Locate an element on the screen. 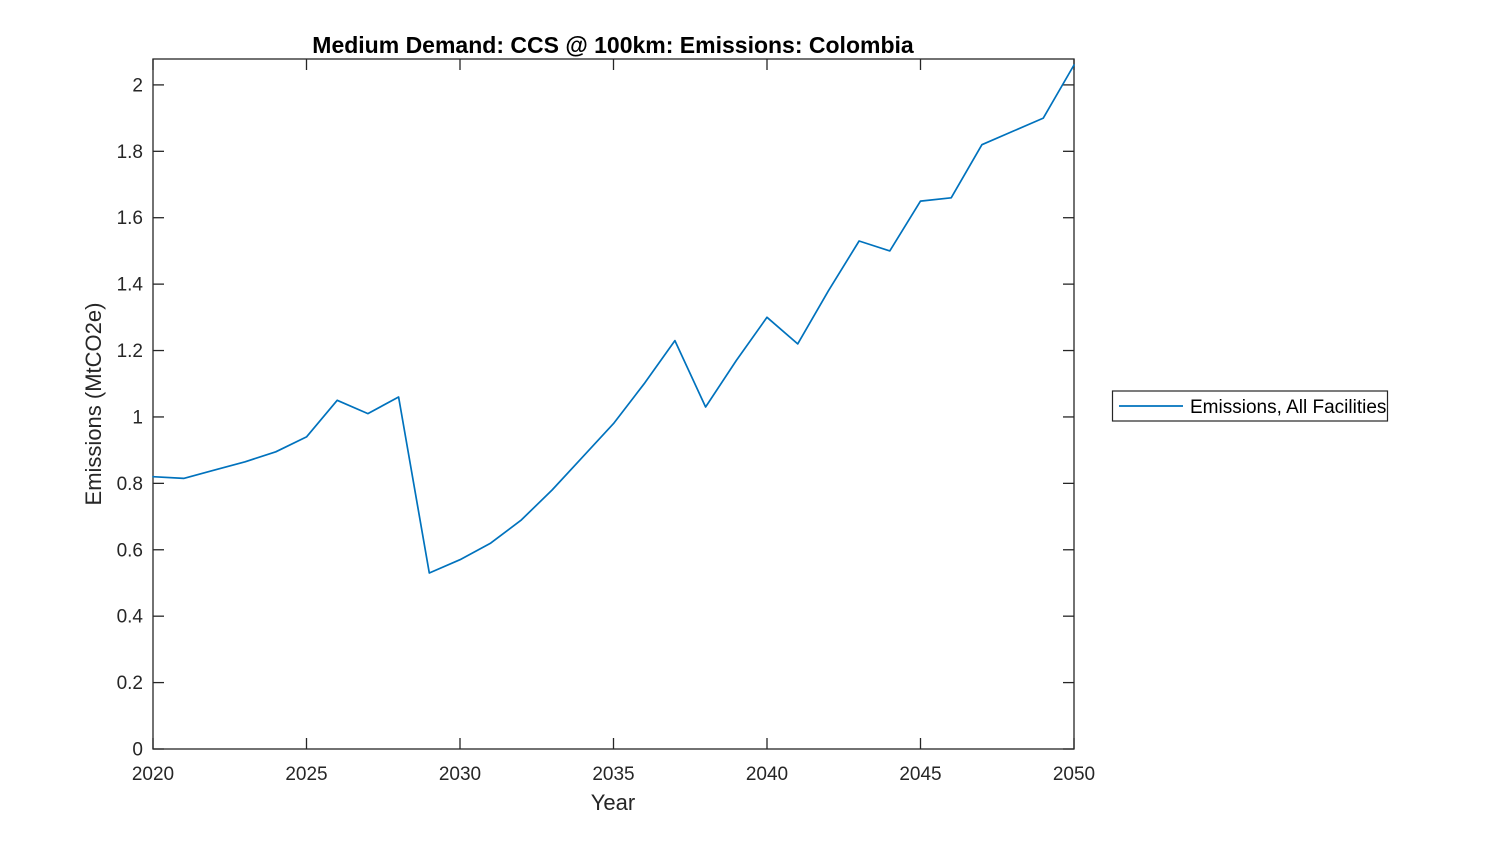 The width and height of the screenshot is (1500, 844). x-tick-label: 2040 is located at coordinates (767, 774).